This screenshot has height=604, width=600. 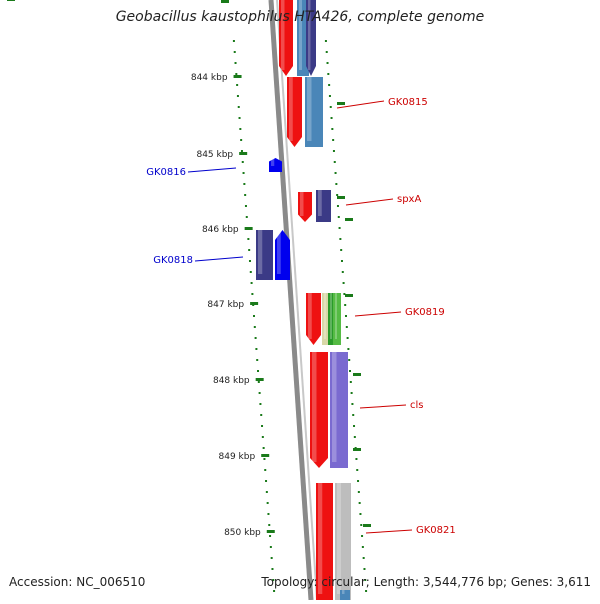 What do you see at coordinates (282, 255) in the screenshot?
I see `gene-gk0818-blue` at bounding box center [282, 255].